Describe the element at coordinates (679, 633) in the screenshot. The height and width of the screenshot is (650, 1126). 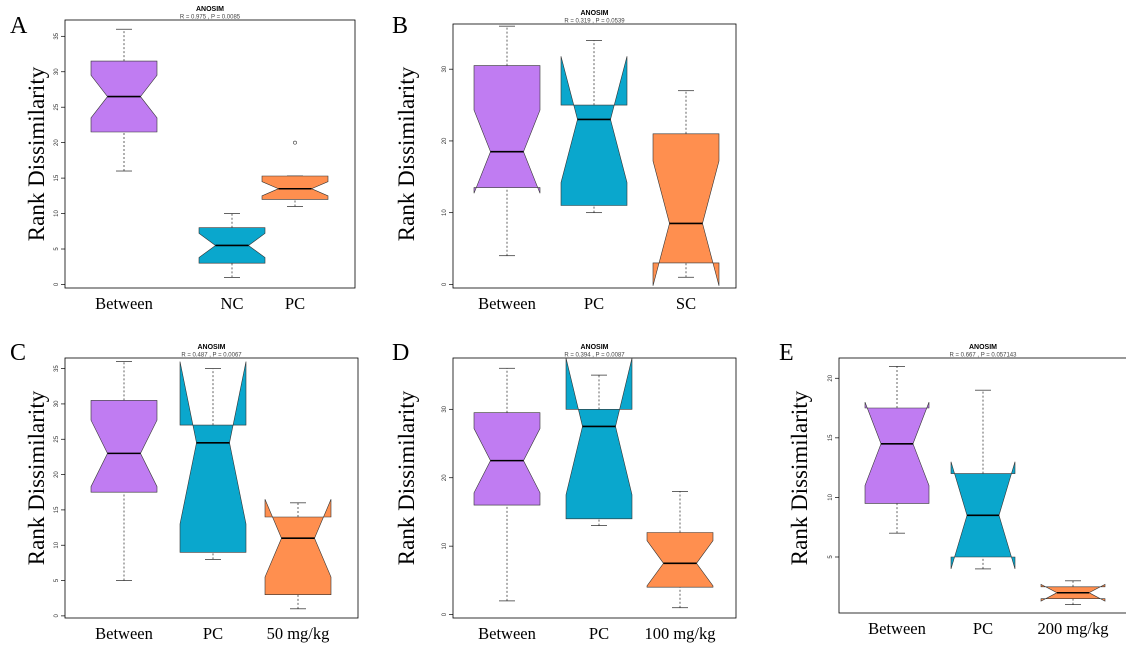
I see `x-category-label: 100 mg/kg` at that location.